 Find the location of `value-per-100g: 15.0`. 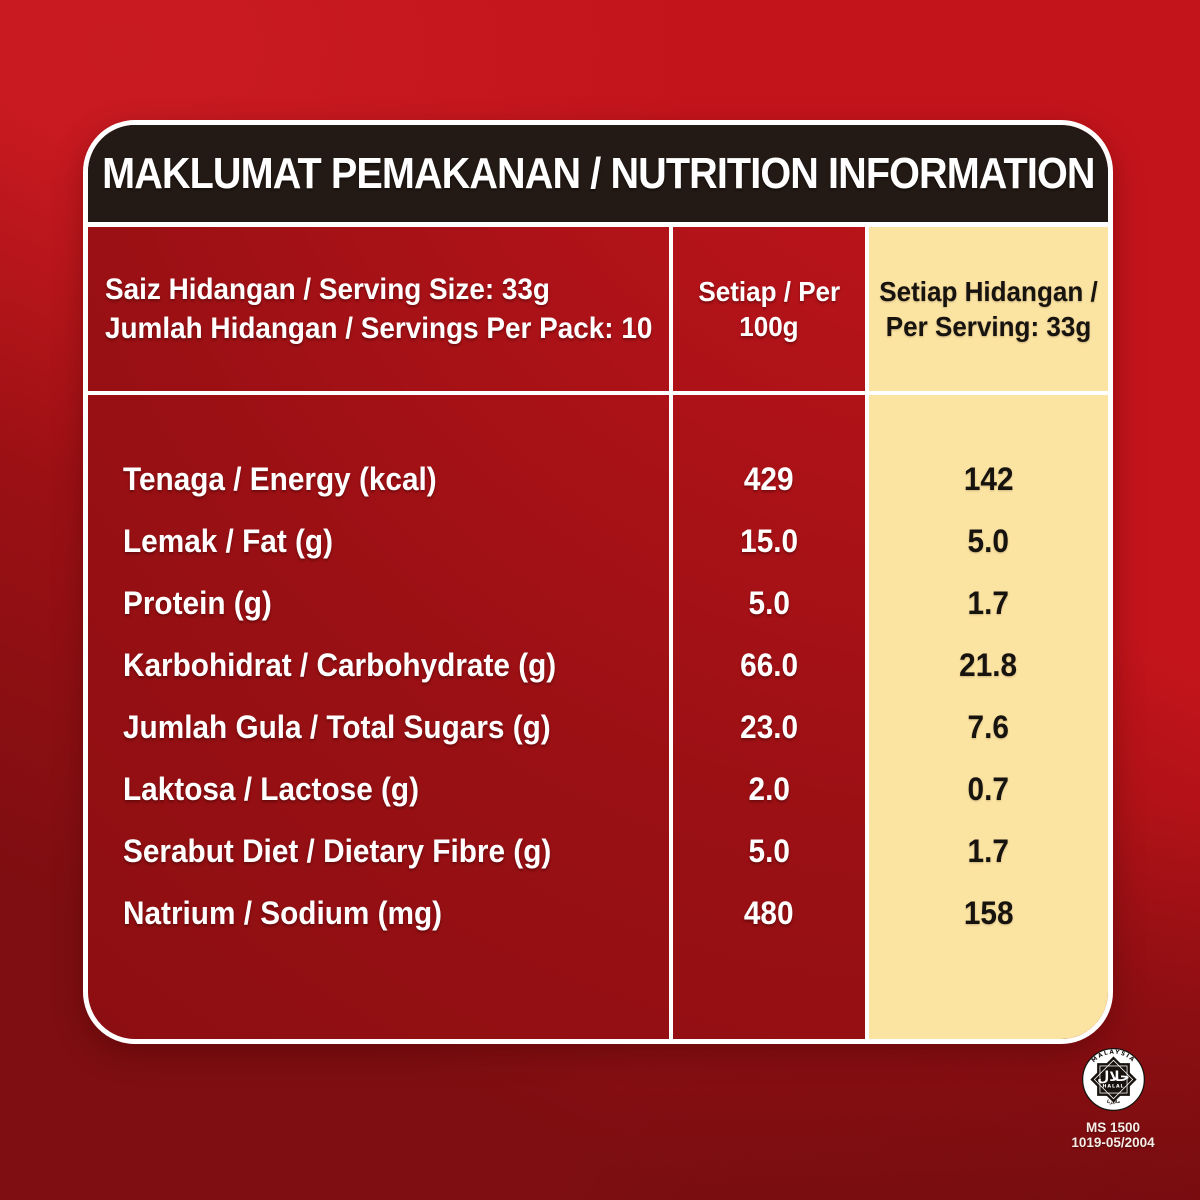

value-per-100g: 15.0 is located at coordinates (769, 540).